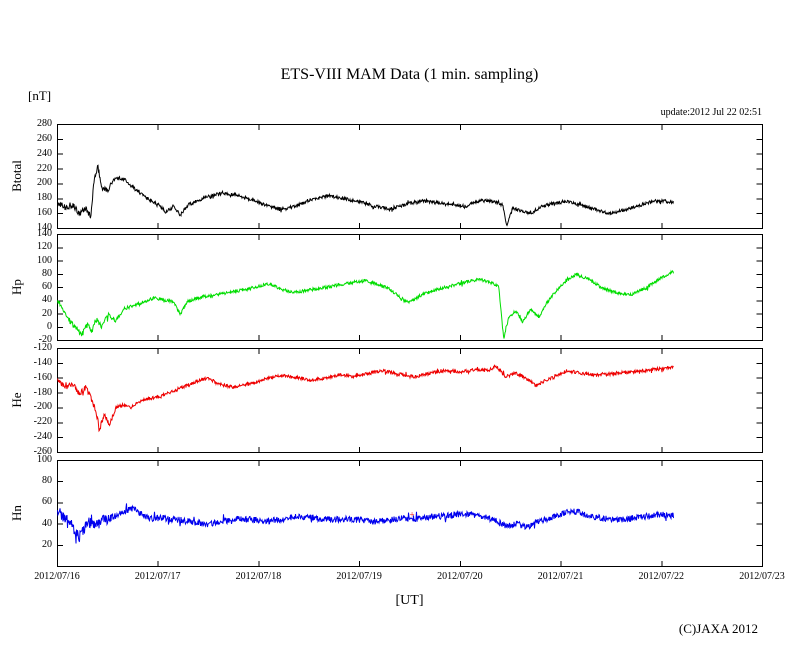  I want to click on series-line-btotal, so click(365, 195).